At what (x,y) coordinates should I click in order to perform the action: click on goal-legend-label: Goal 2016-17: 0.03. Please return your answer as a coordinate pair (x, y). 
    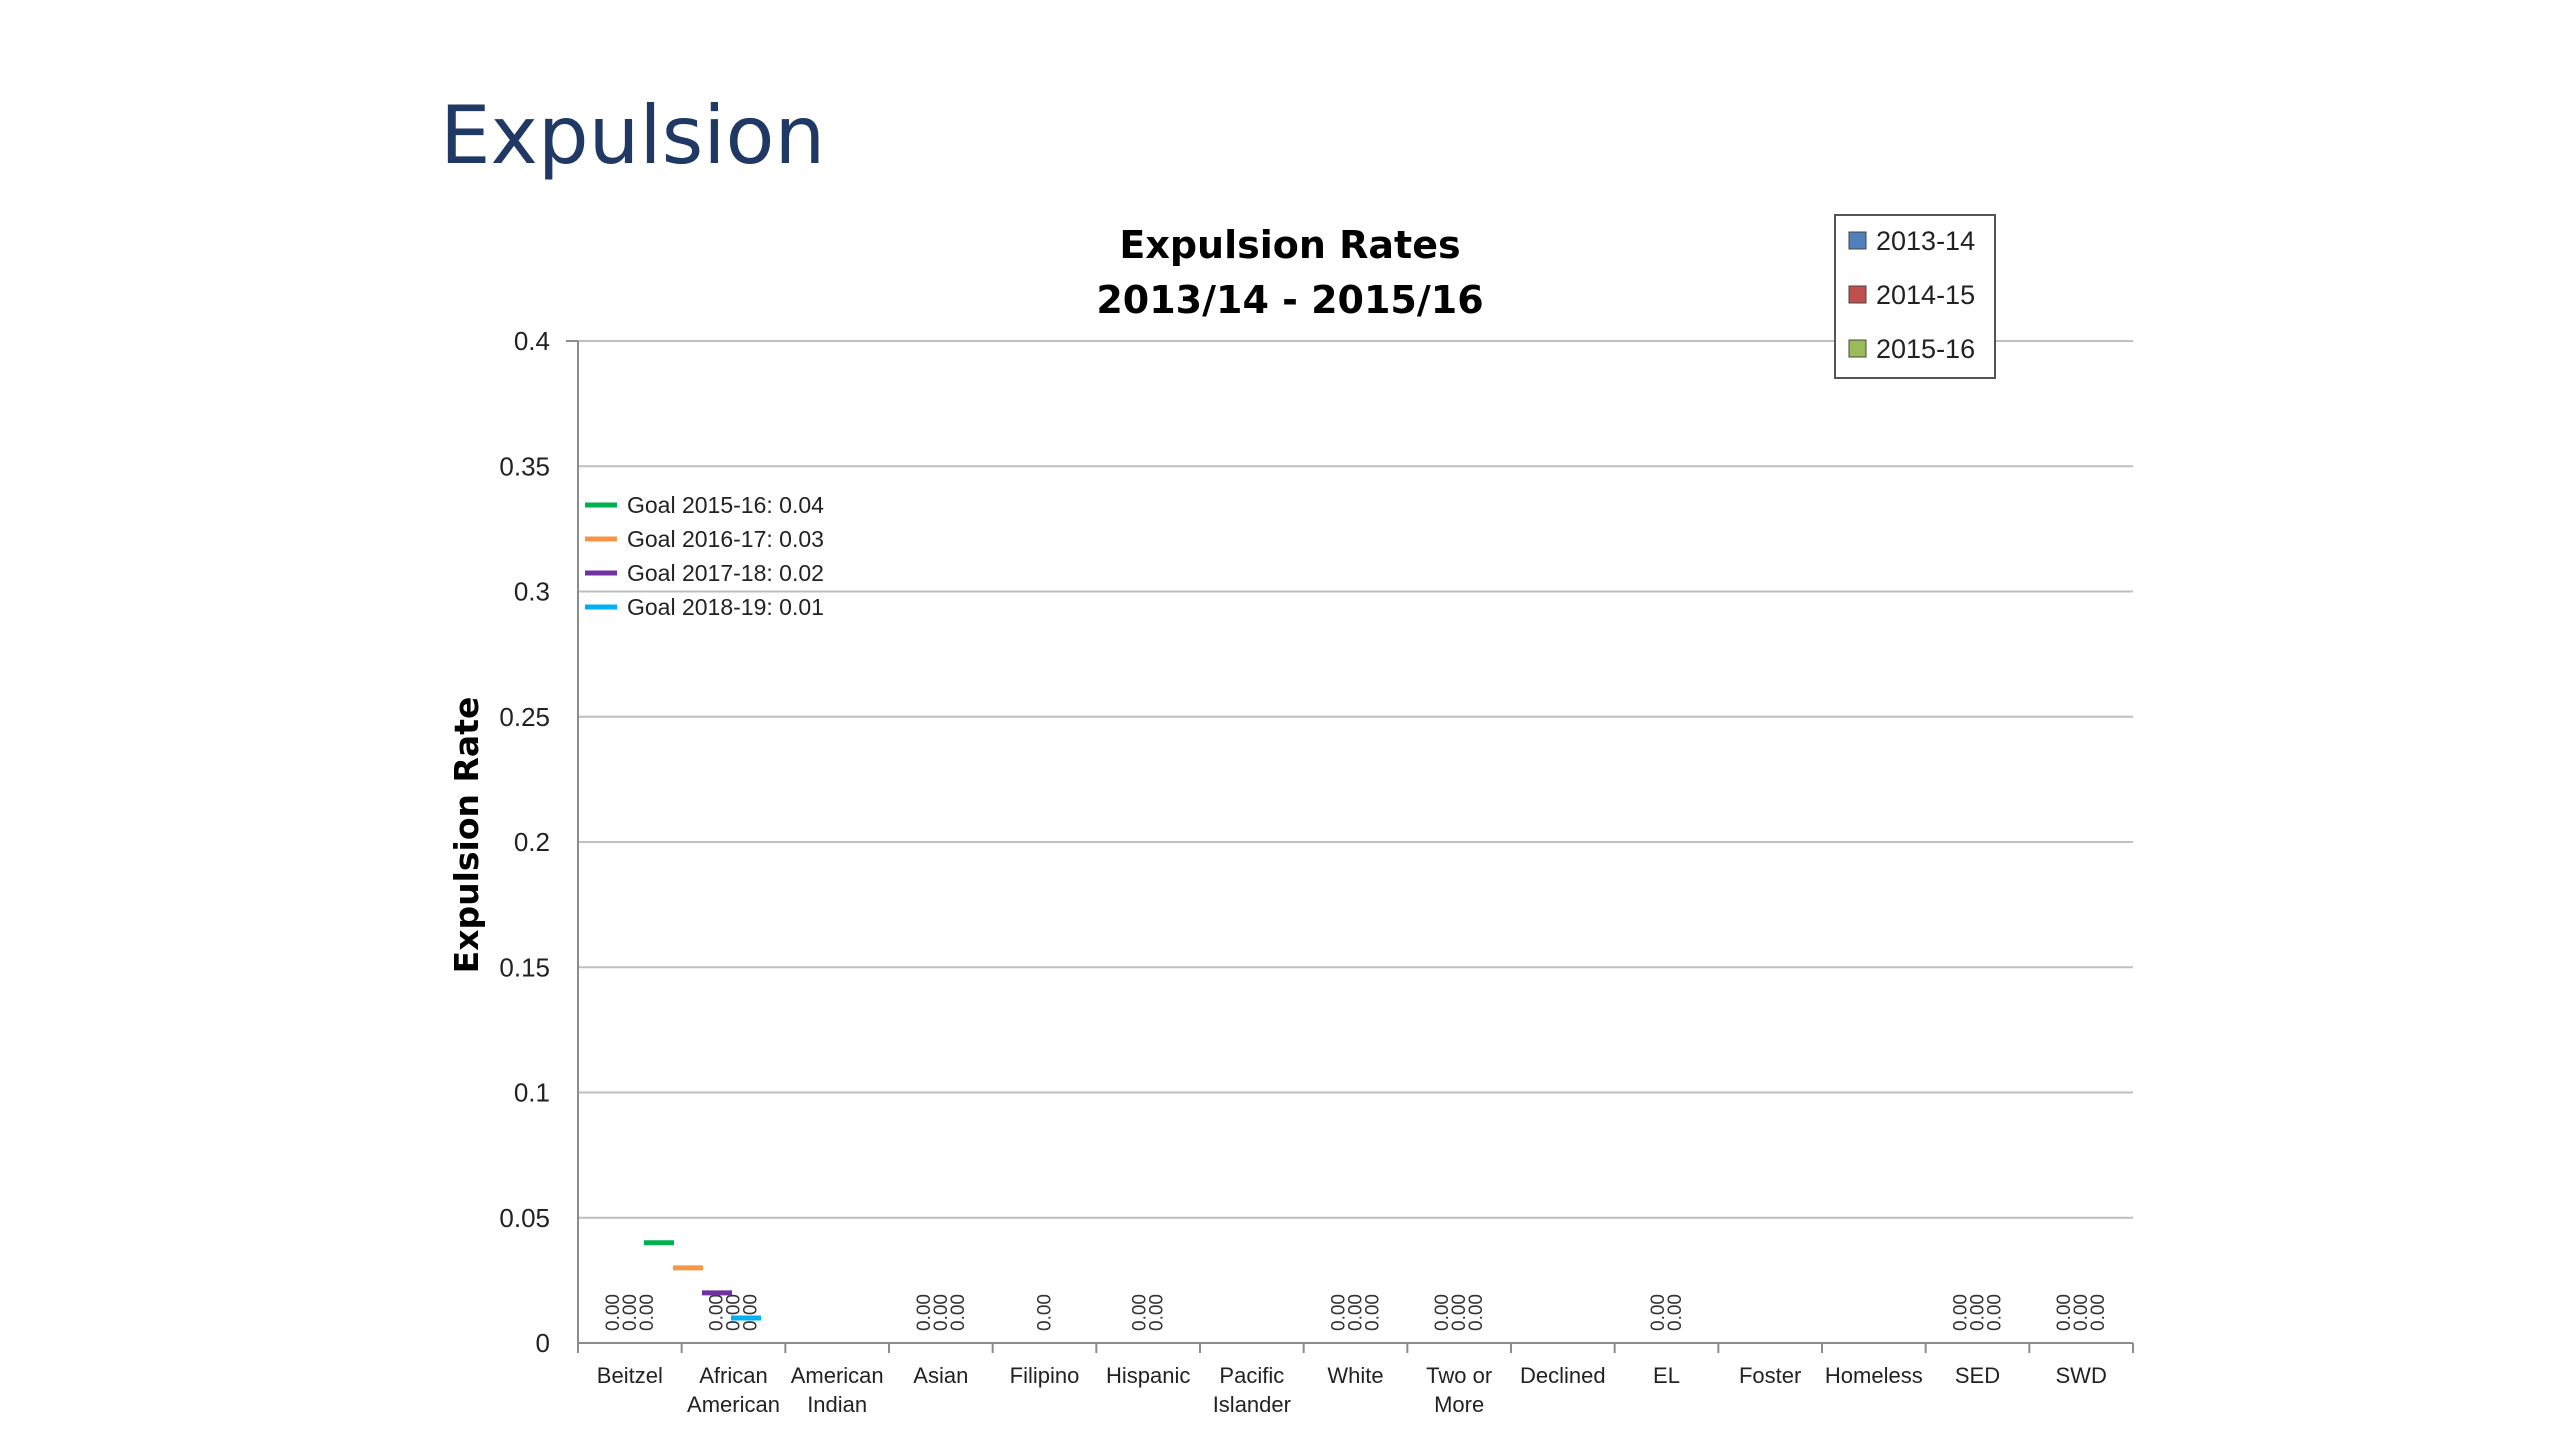
    Looking at the image, I should click on (725, 539).